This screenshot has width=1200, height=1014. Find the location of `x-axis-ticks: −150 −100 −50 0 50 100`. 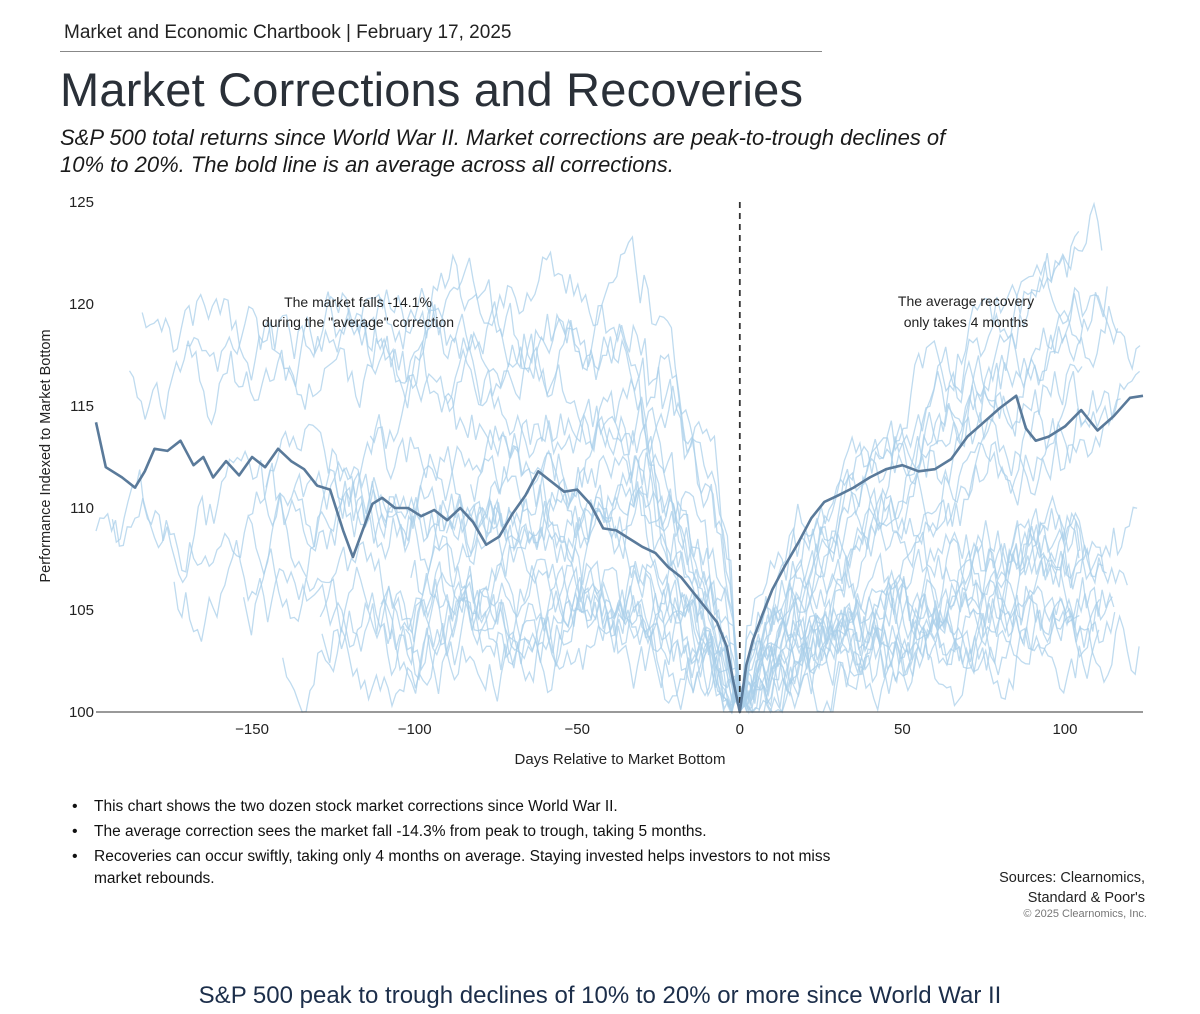

x-axis-ticks: −150 −100 −50 0 50 100 is located at coordinates (656, 729).